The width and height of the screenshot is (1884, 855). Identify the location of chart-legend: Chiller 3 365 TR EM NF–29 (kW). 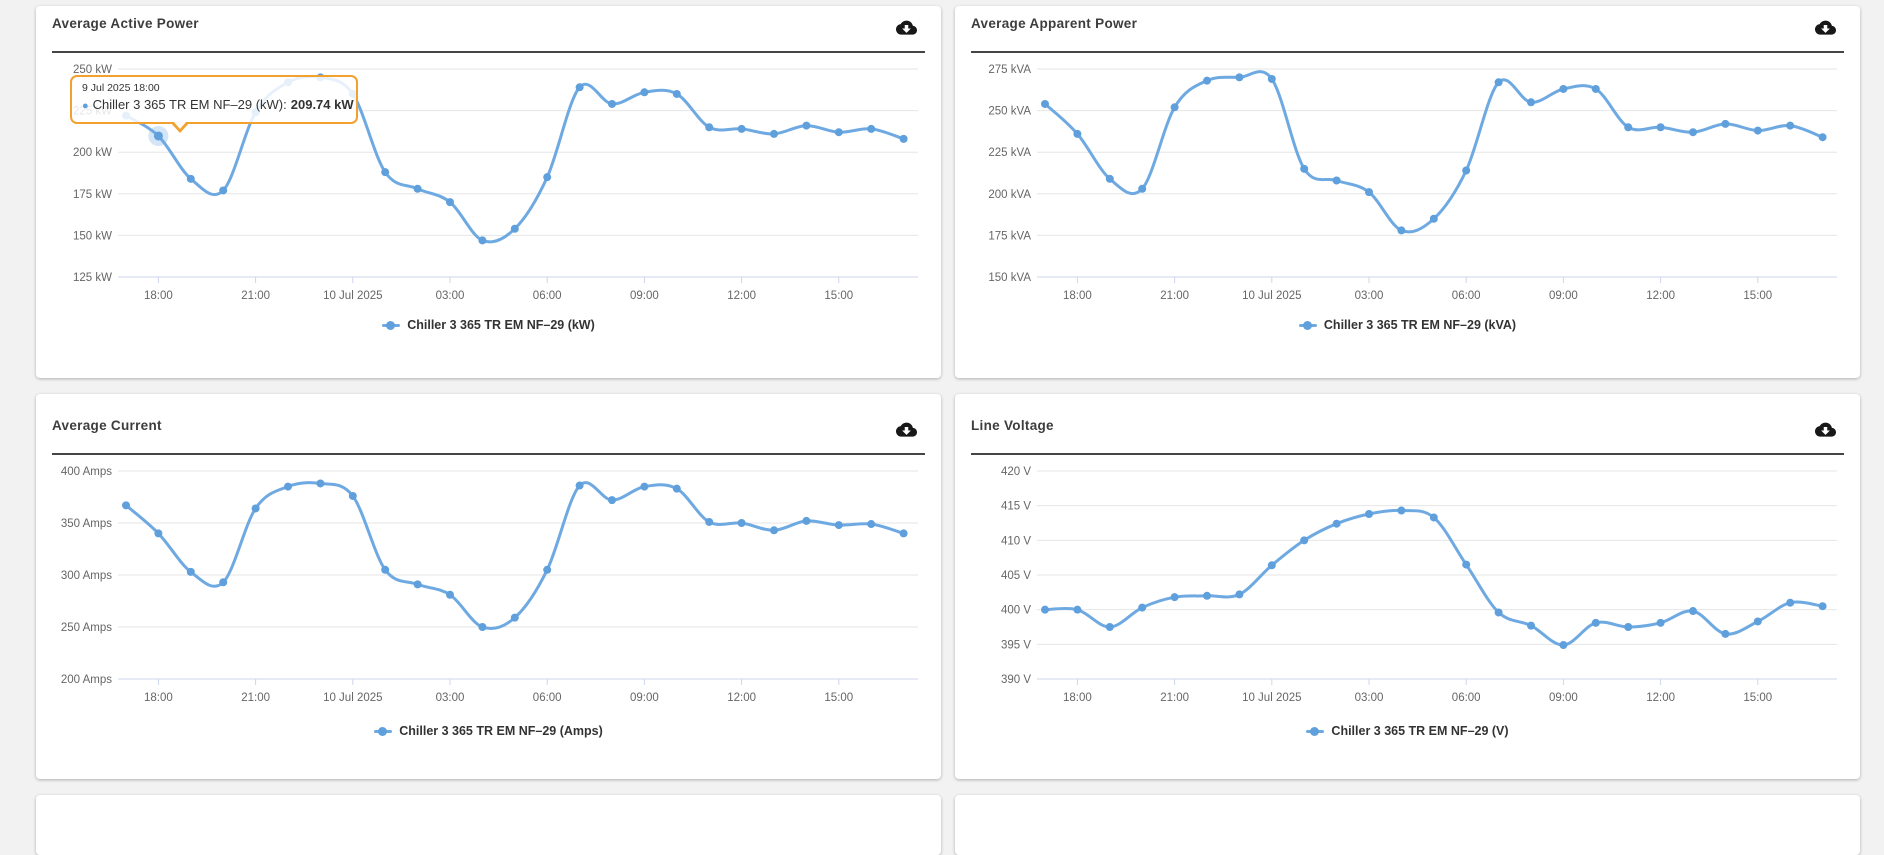
(488, 325).